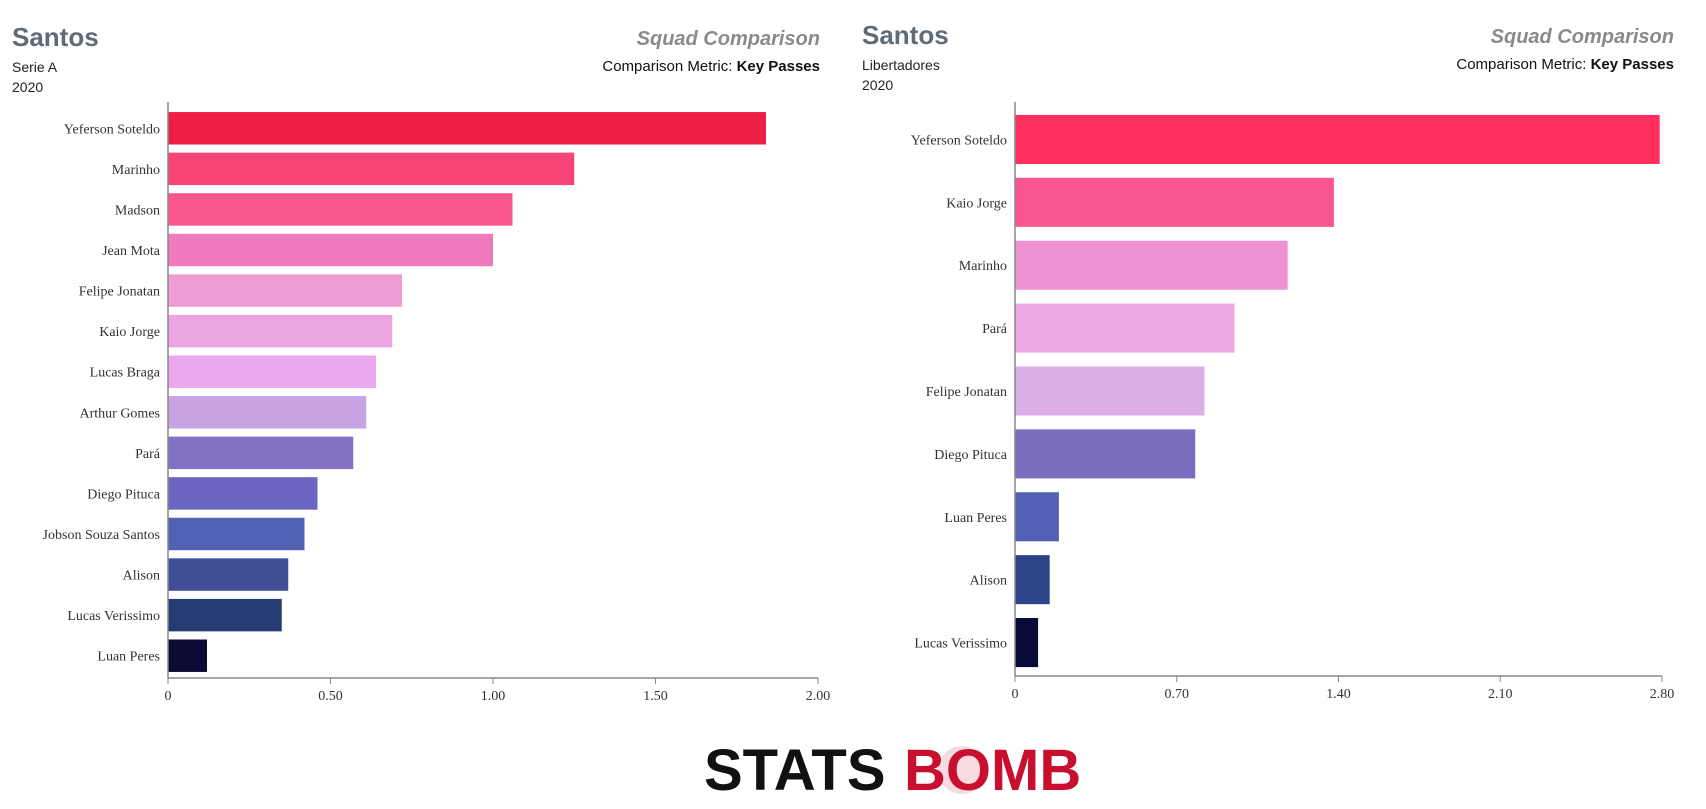 The height and width of the screenshot is (809, 1706). What do you see at coordinates (125, 373) in the screenshot?
I see `y-tick-label: Lucas Braga` at bounding box center [125, 373].